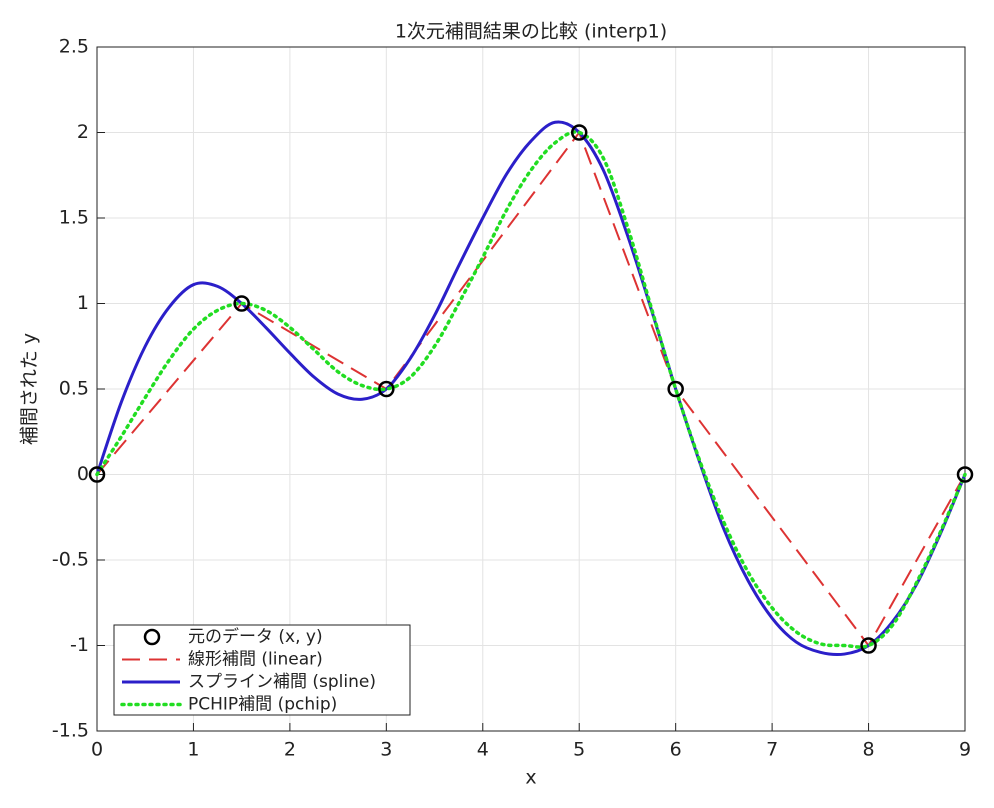  What do you see at coordinates (282, 682) in the screenshot?
I see `legend-label: スプライン補間 (spline)` at bounding box center [282, 682].